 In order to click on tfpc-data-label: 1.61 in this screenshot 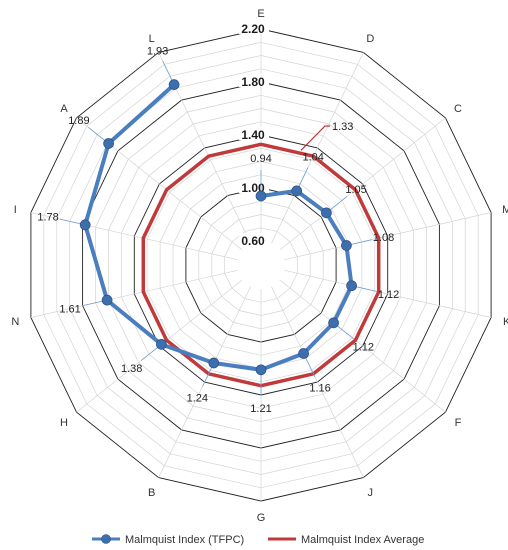, I will do `click(69, 310)`.